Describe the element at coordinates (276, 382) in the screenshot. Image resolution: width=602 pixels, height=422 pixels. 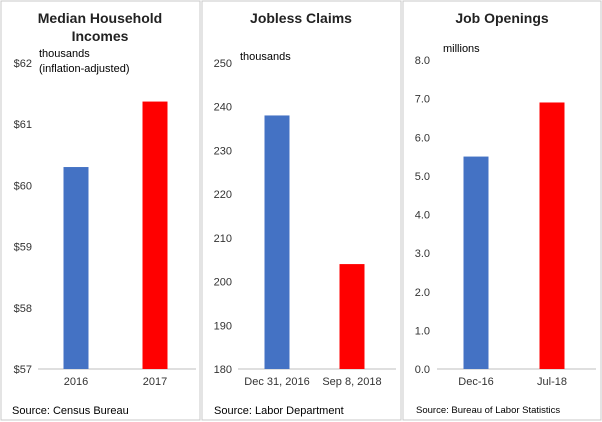
I see `panel-2-x-tick-label: Dec 31, 2016` at that location.